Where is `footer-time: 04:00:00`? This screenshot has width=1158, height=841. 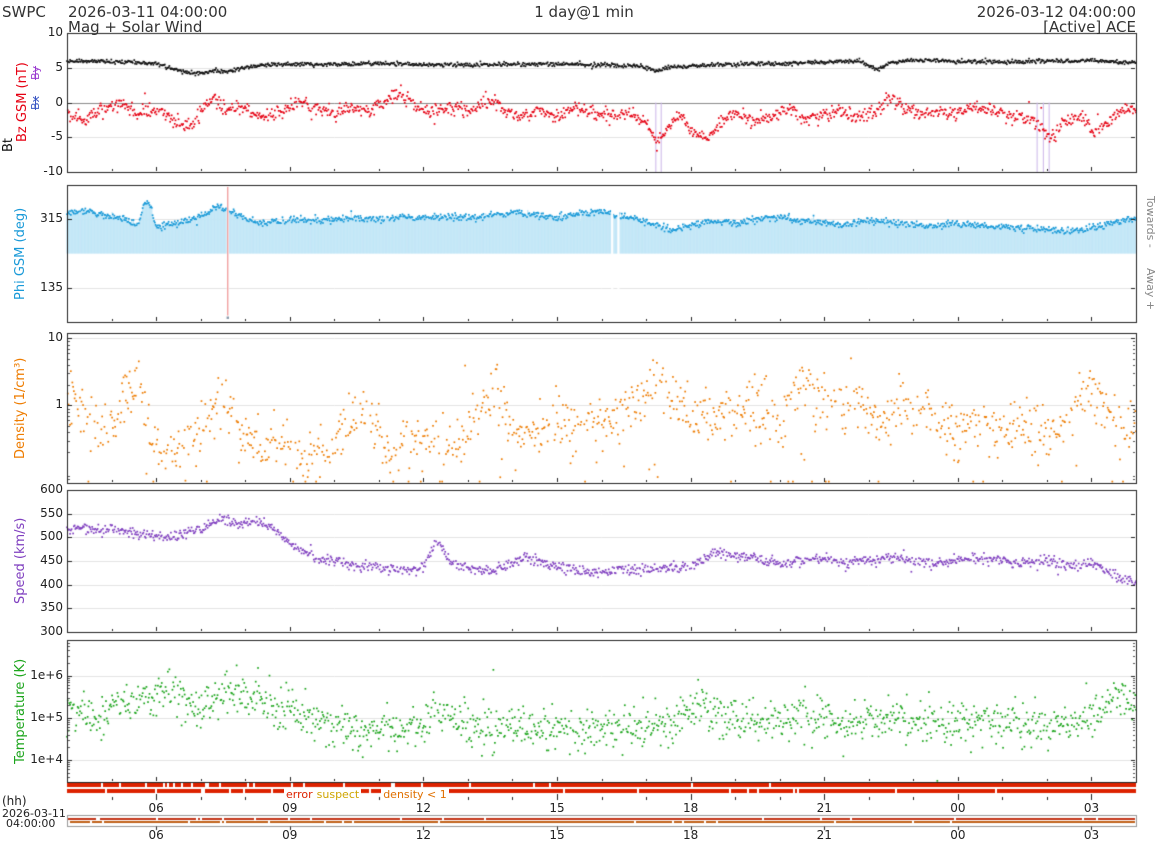 footer-time: 04:00:00 is located at coordinates (31, 823).